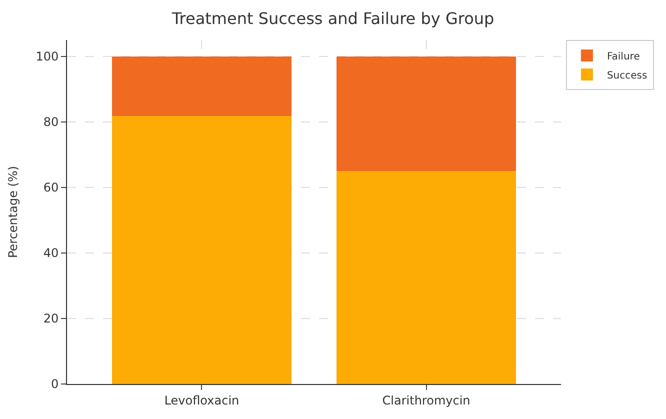 The image size is (666, 419). Describe the element at coordinates (47, 57) in the screenshot. I see `y-tick-label: 100` at that location.